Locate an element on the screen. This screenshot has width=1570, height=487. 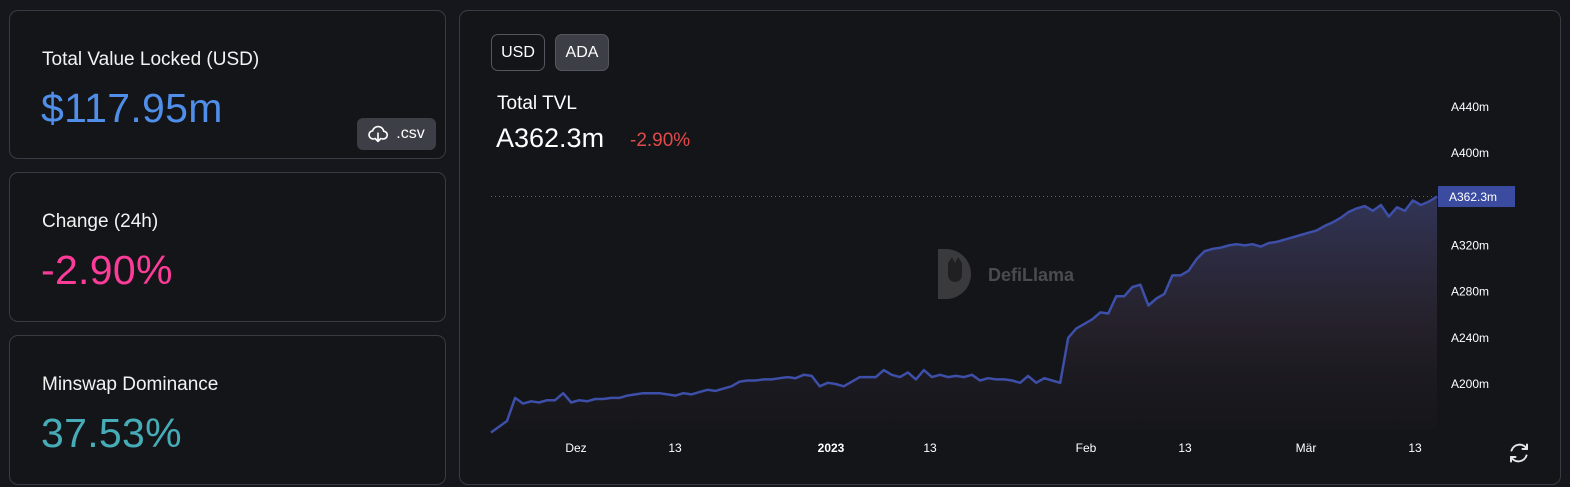
csv-download-button: .csv is located at coordinates (396, 134).